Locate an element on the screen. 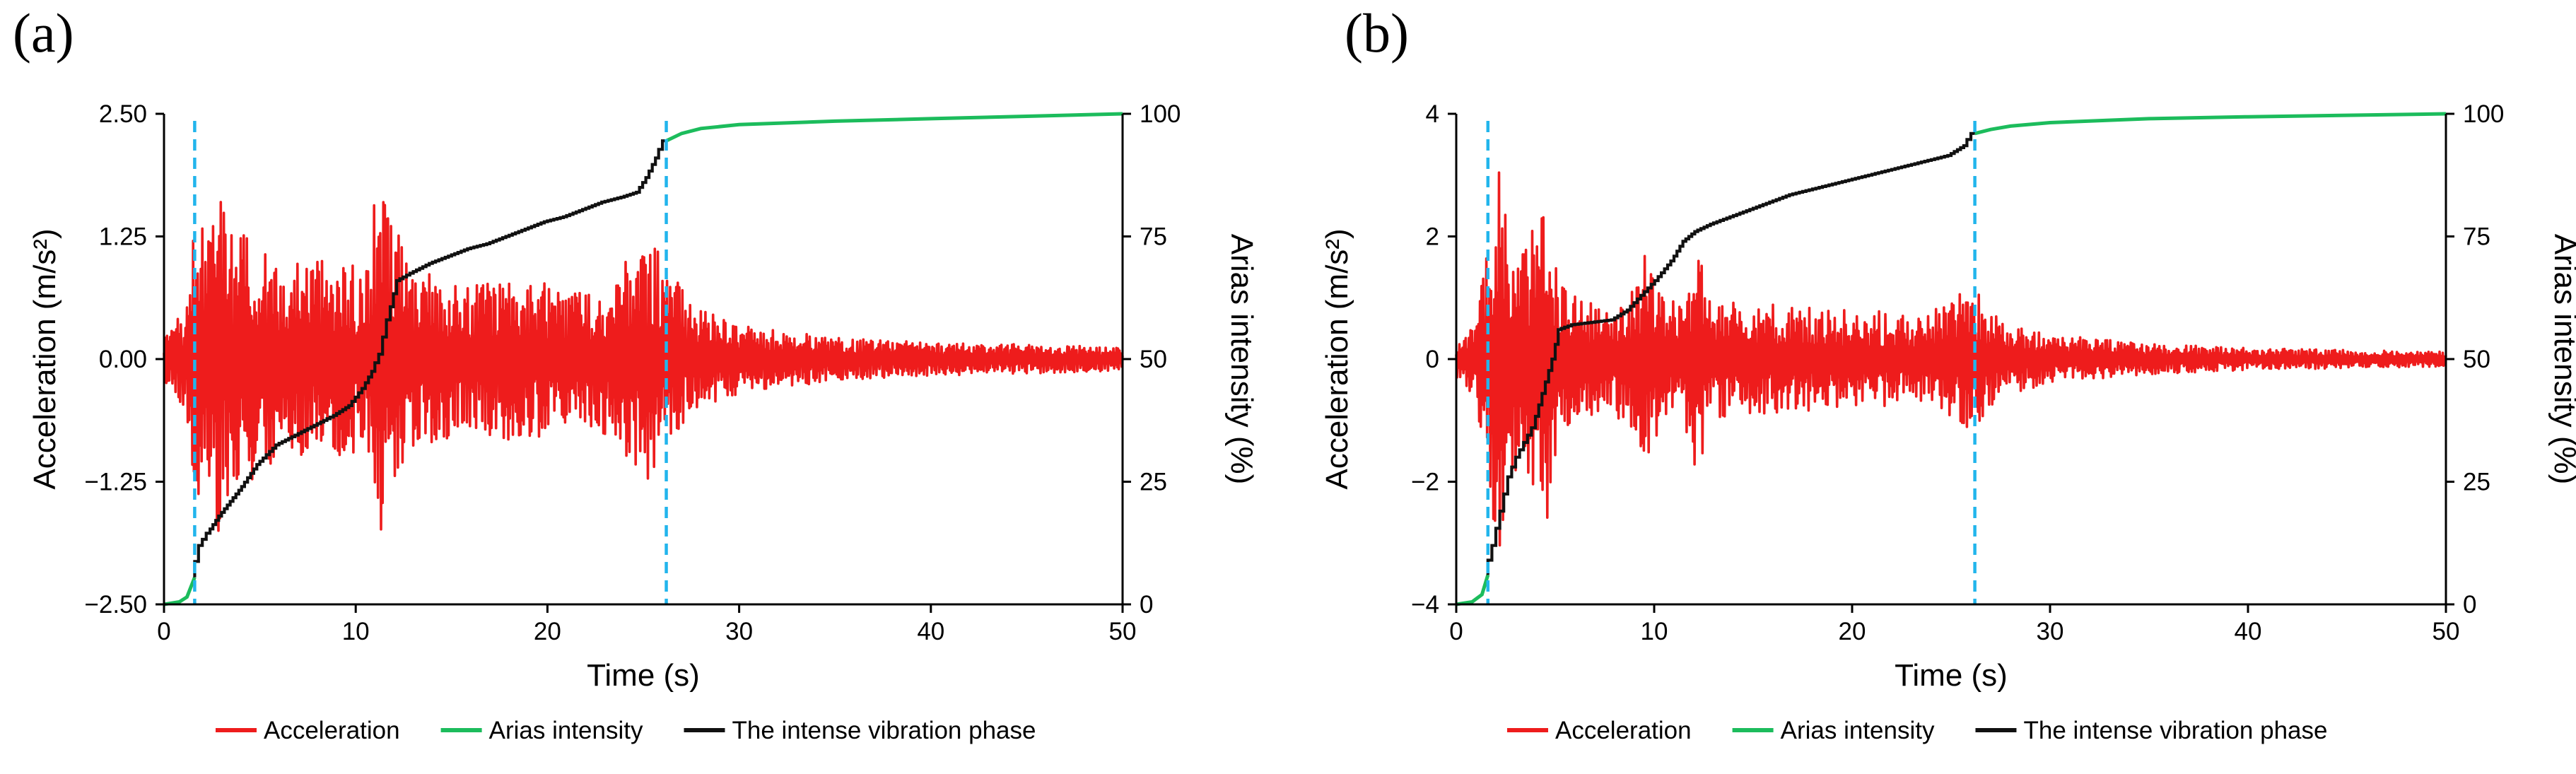  y-tick-label: 2 is located at coordinates (1433, 237).